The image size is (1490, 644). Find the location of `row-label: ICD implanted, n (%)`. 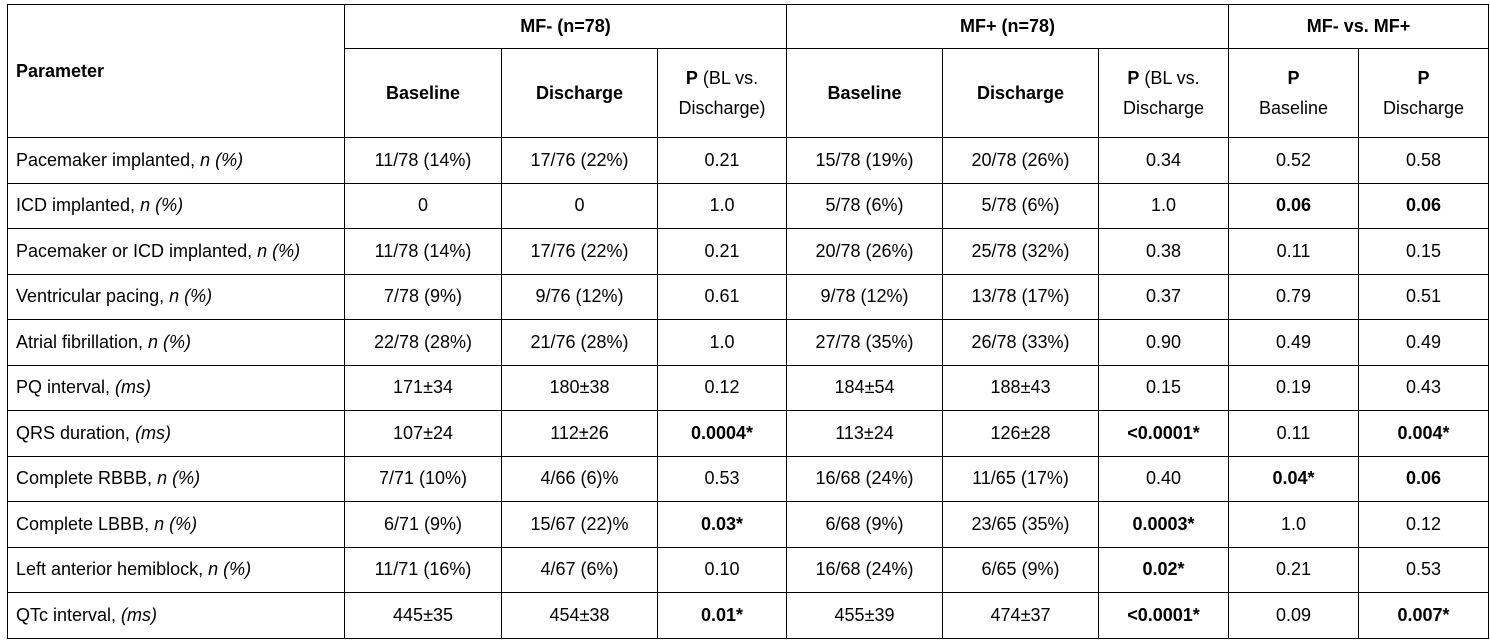

row-label: ICD implanted, n (%) is located at coordinates (176, 205).